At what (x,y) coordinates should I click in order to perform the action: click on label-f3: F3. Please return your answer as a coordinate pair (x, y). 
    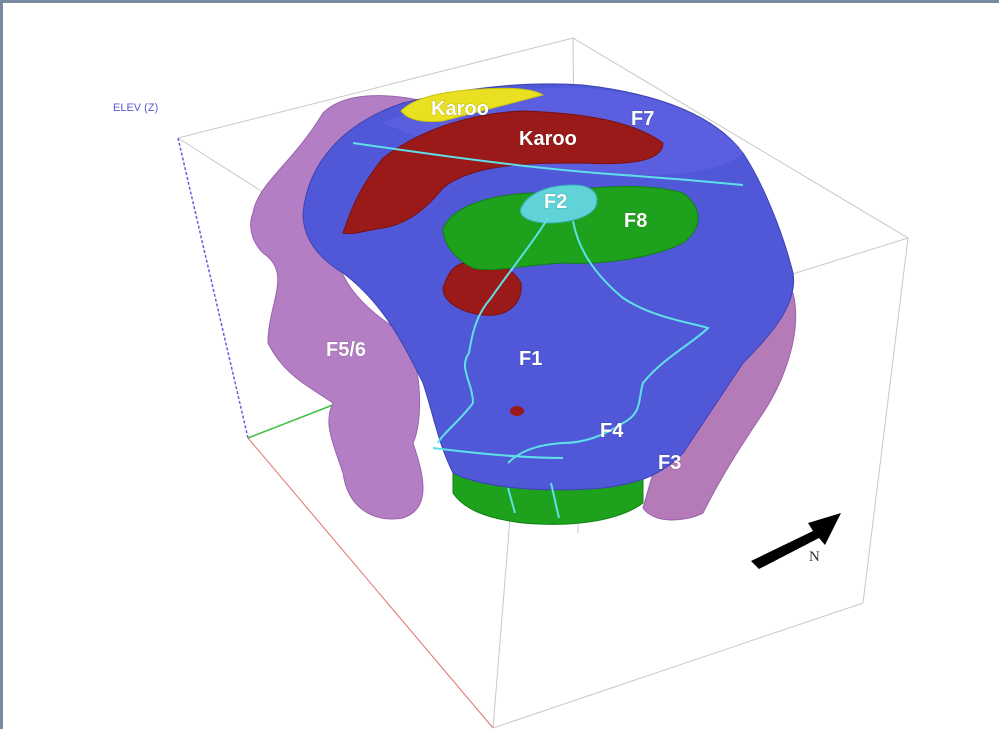
    Looking at the image, I should click on (669, 463).